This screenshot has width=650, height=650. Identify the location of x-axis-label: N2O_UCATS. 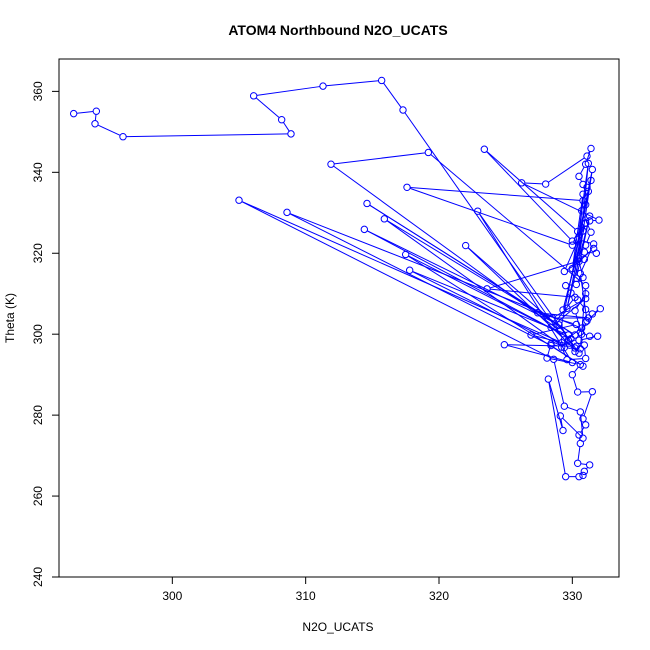
(337, 627).